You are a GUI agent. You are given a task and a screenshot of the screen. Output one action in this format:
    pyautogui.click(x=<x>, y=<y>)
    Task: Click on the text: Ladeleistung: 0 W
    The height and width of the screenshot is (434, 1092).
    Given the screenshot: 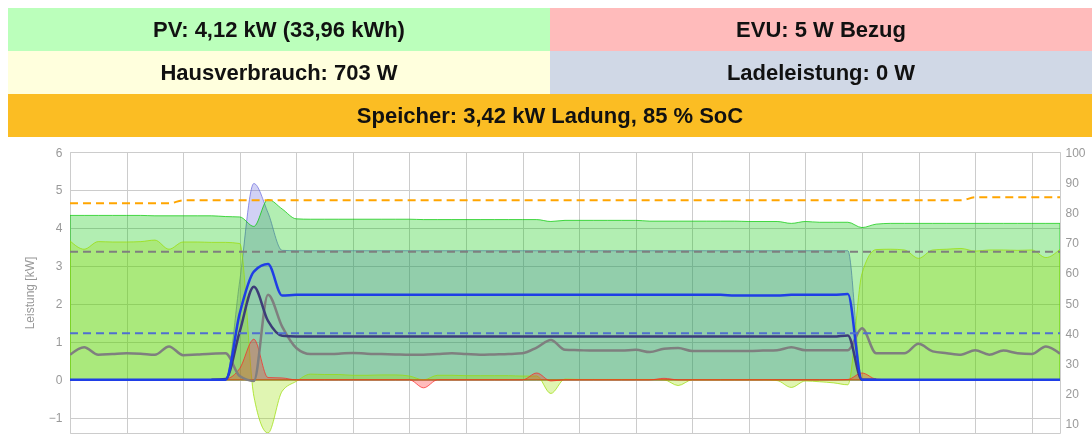 What is the action you would take?
    pyautogui.click(x=821, y=72)
    